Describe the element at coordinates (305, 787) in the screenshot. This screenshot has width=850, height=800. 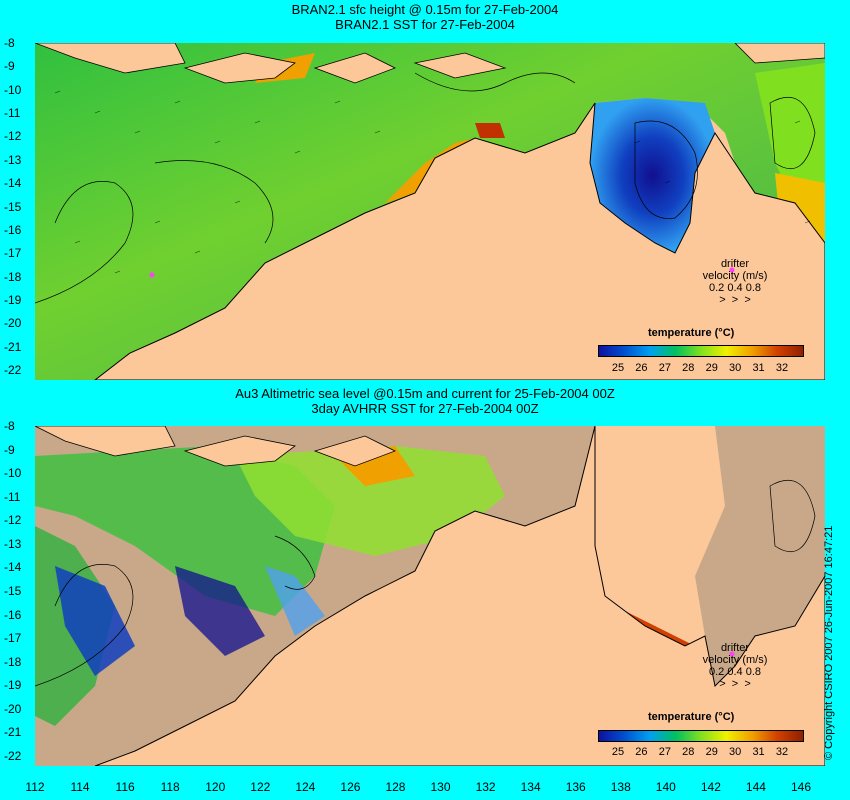
I see `longitude-tick-label: 124` at that location.